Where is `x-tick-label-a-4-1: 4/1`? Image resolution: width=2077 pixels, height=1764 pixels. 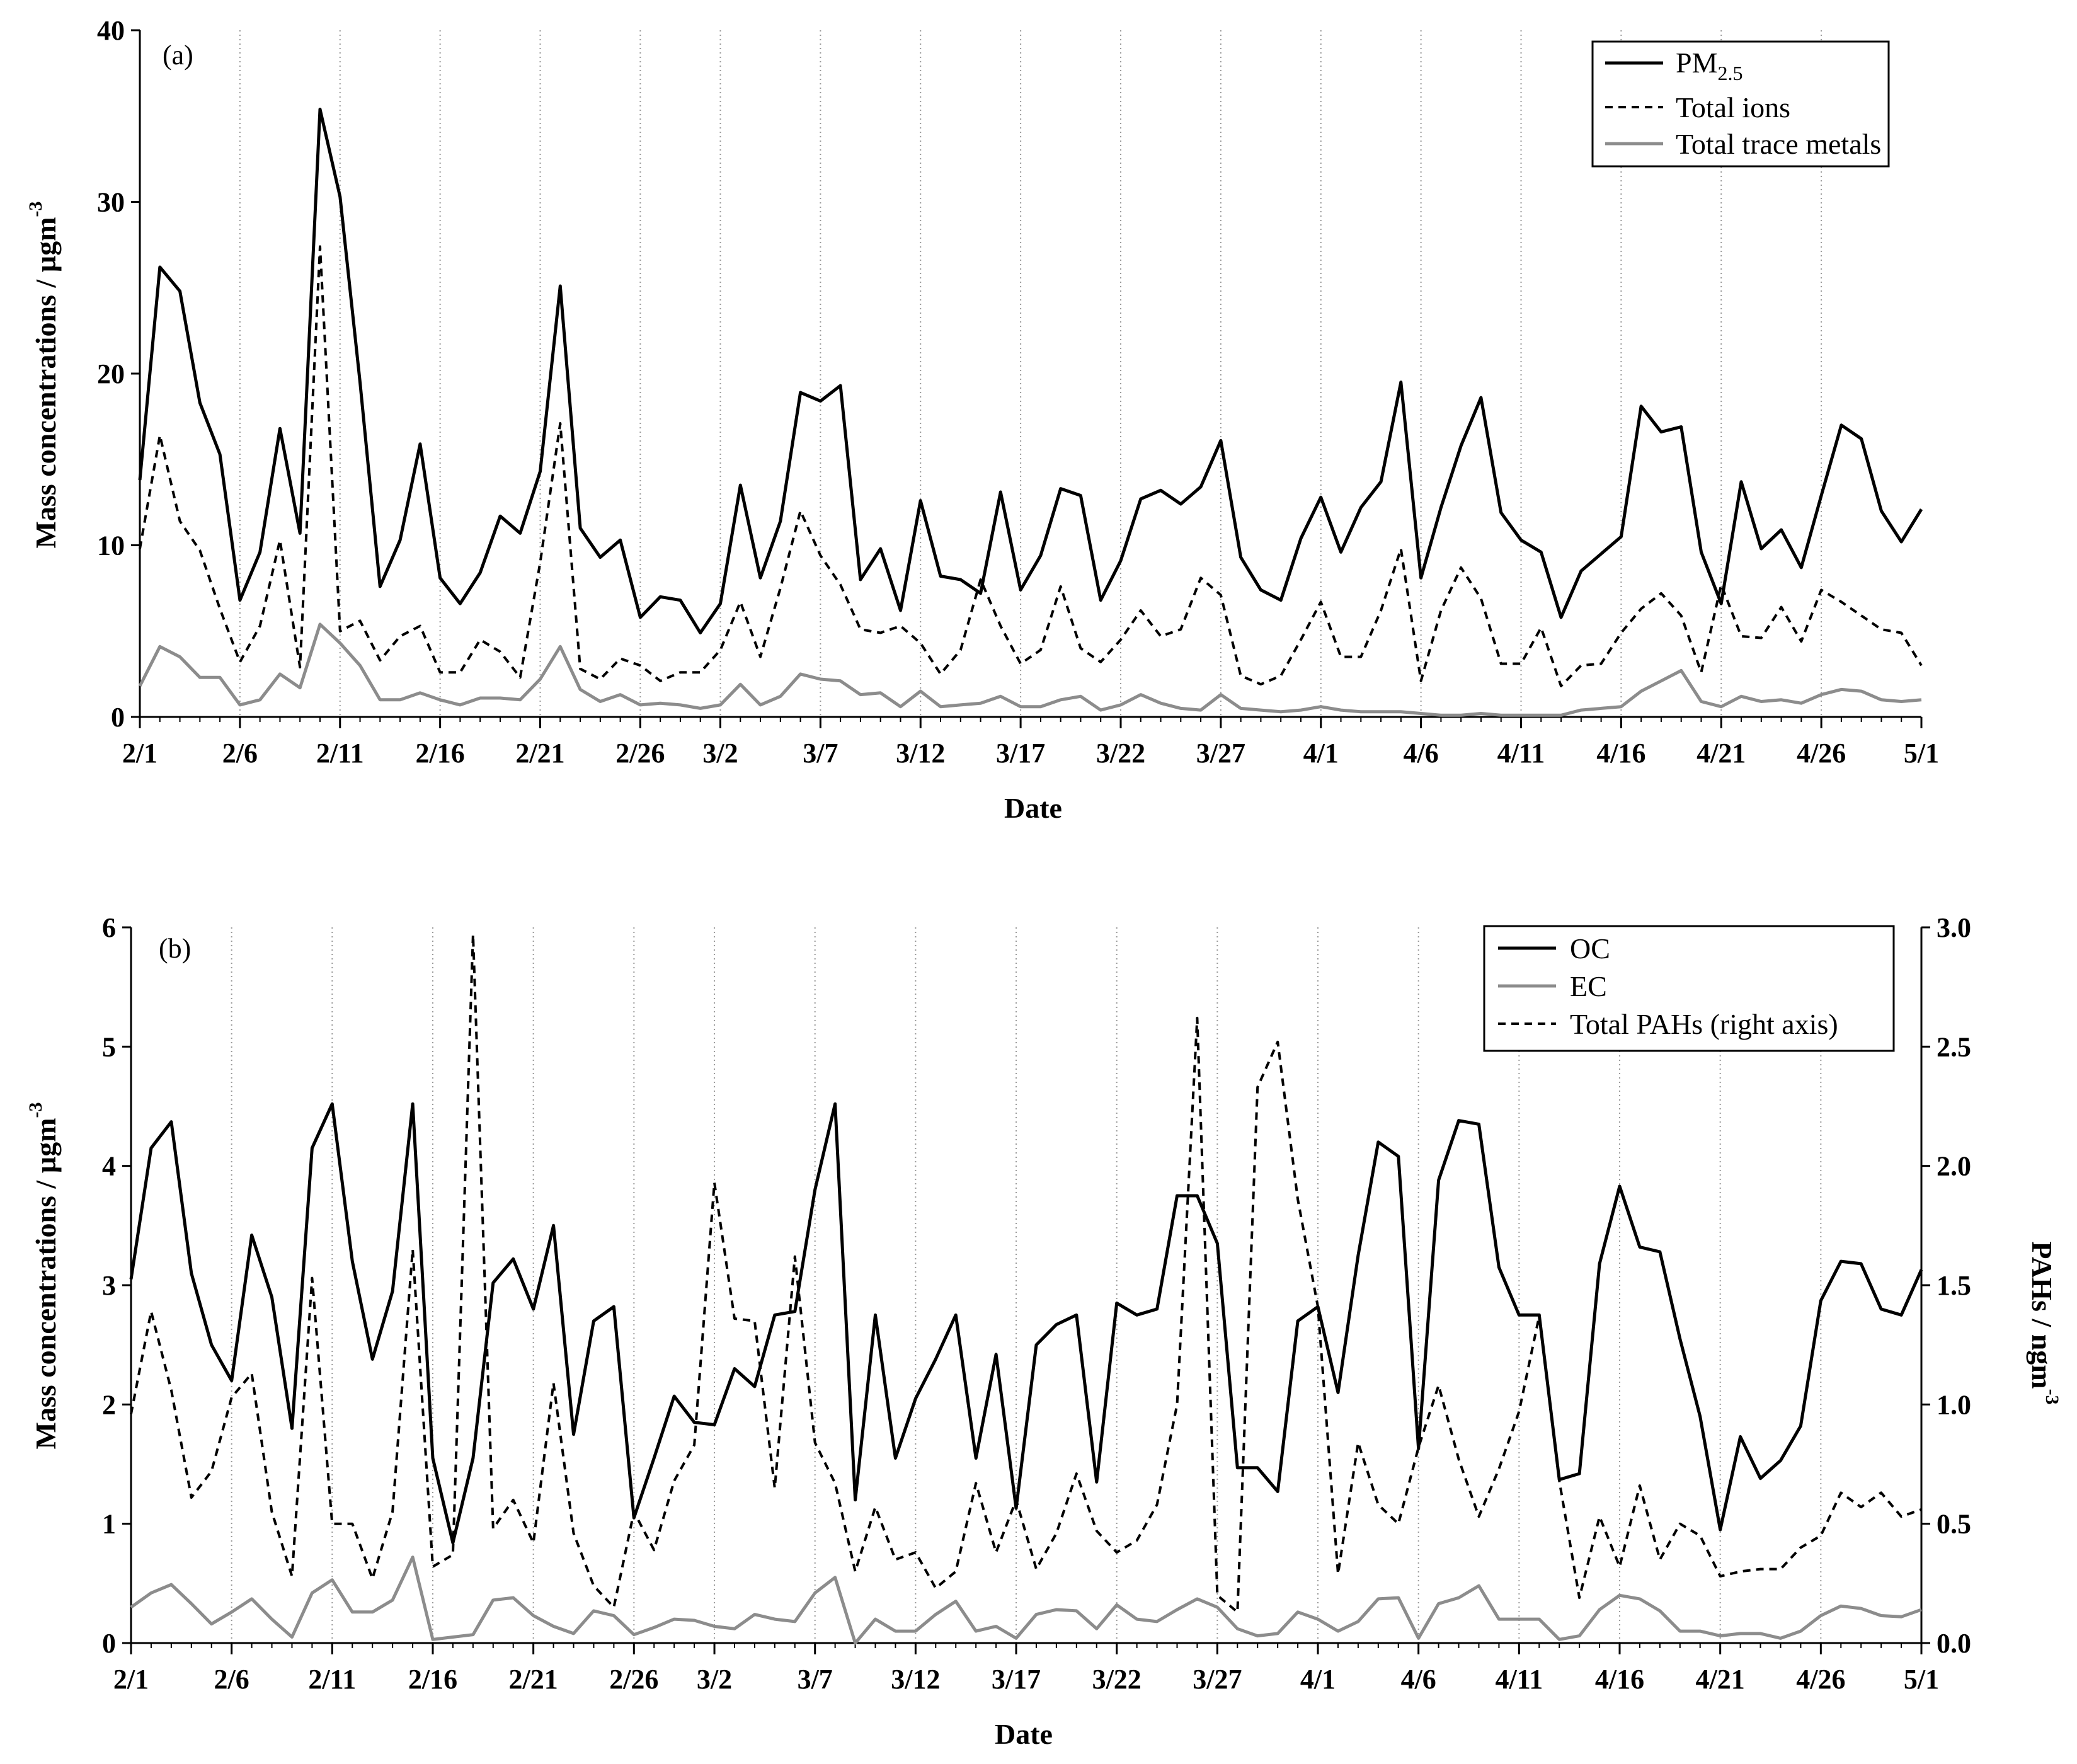
x-tick-label-a-4-1: 4/1 is located at coordinates (1321, 753).